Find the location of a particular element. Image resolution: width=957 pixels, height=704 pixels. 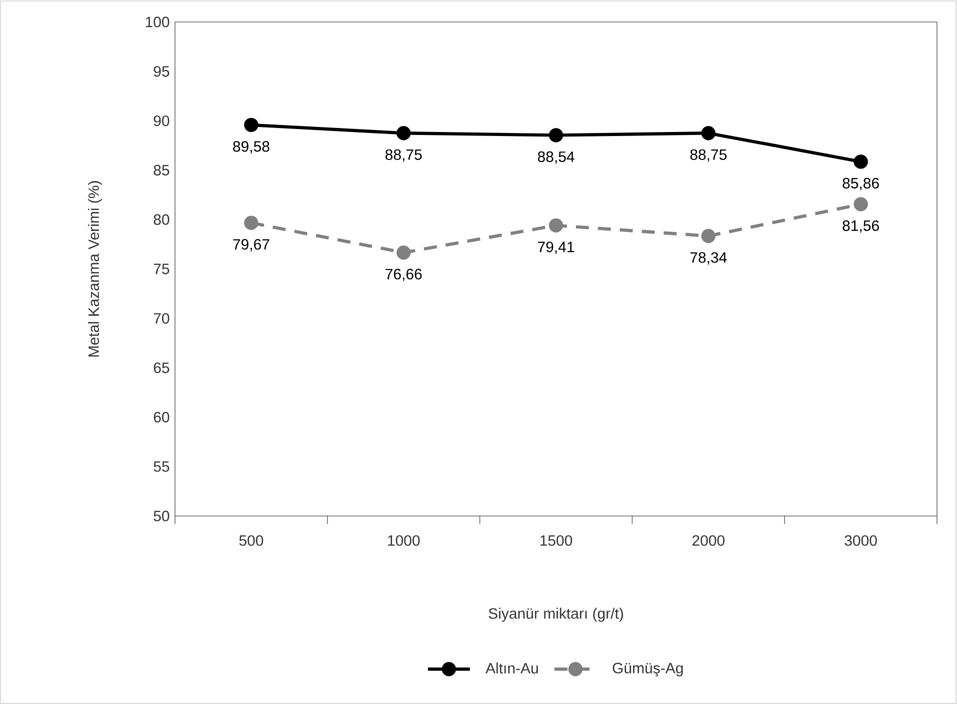

data-label: 81,56 is located at coordinates (860, 226).